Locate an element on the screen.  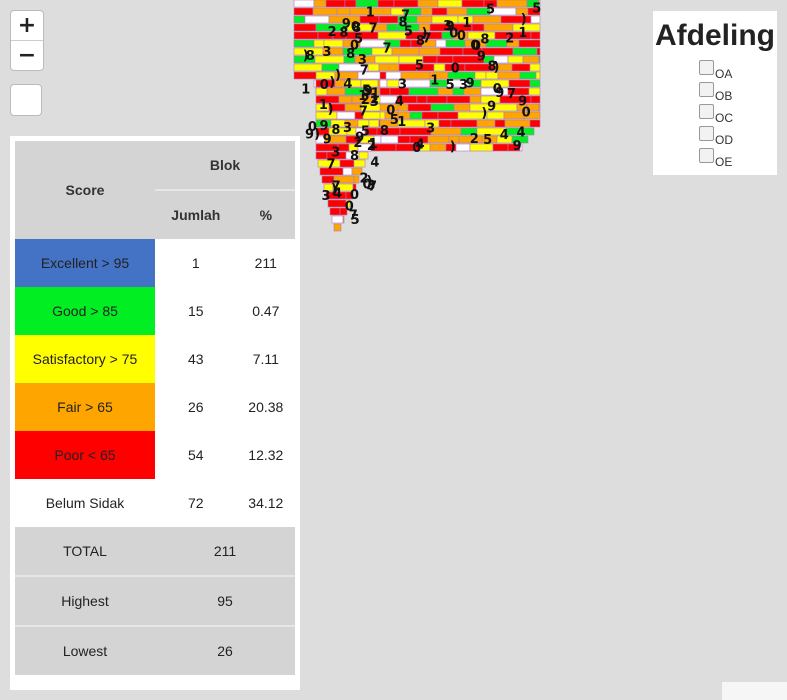
afdeling-option-ob: OB is located at coordinates (738, 92).